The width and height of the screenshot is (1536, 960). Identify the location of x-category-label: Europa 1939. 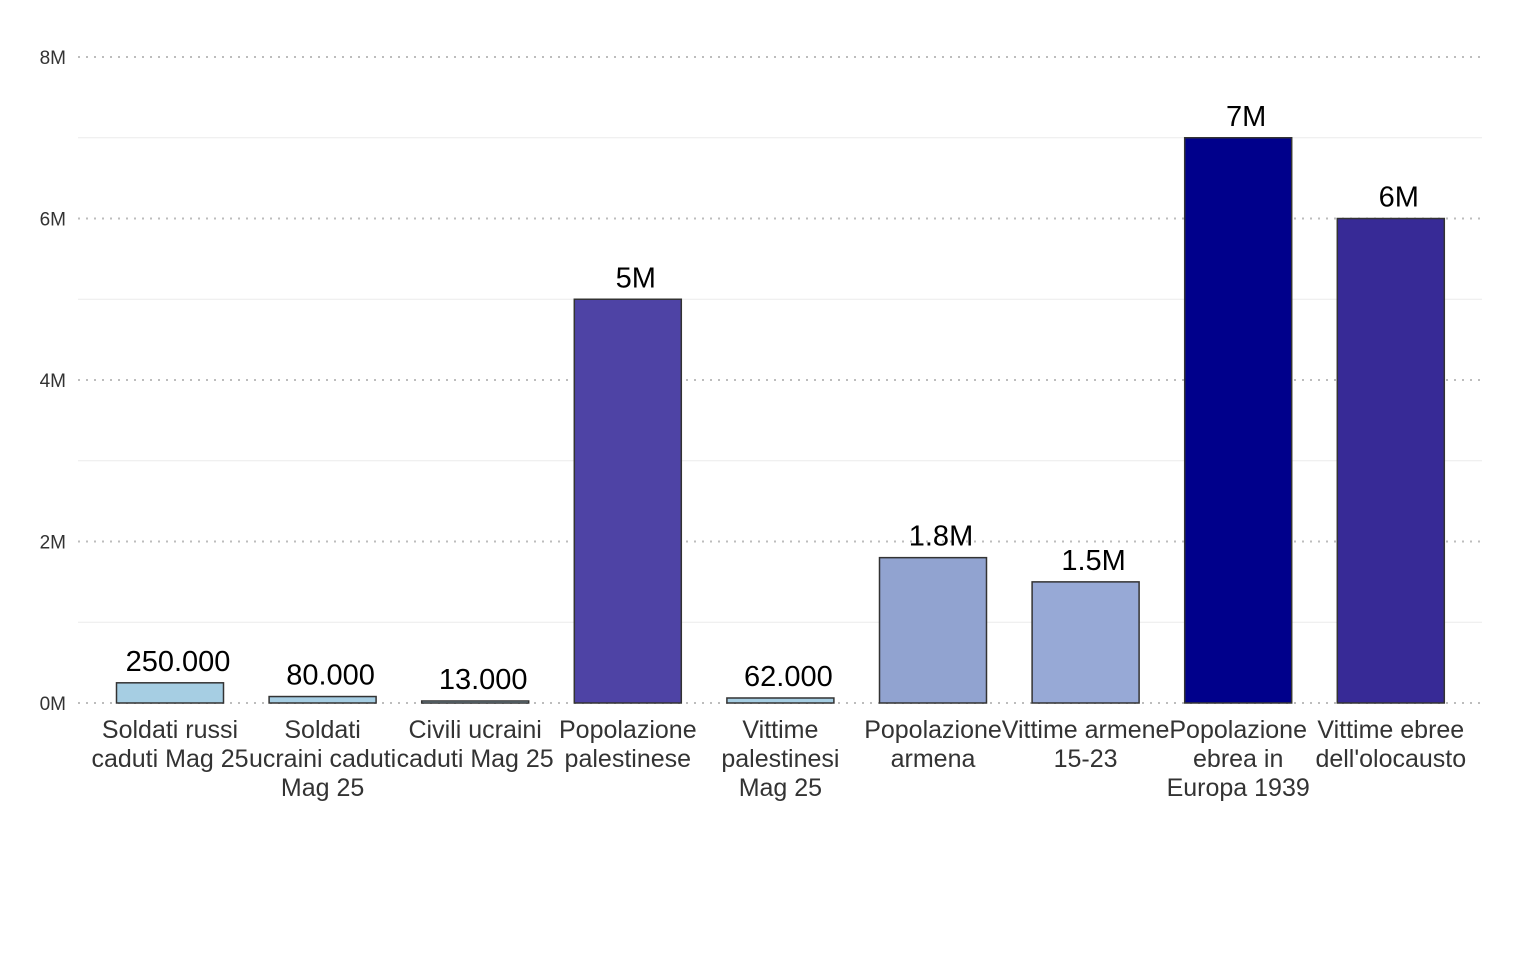
(1238, 788).